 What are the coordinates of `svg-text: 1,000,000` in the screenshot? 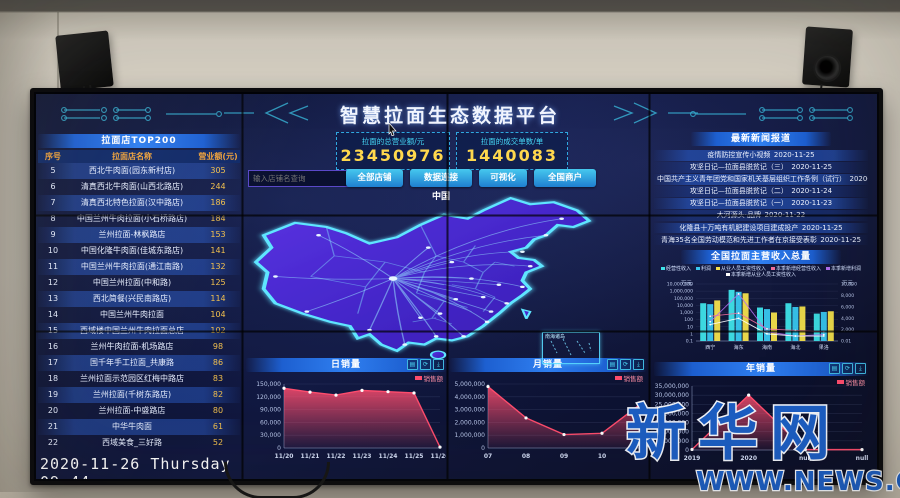 It's located at (681, 292).